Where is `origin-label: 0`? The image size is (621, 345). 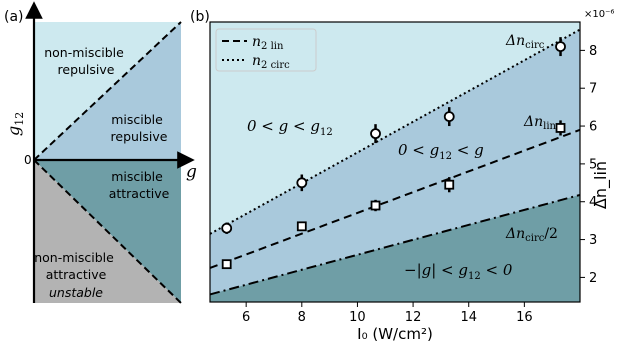 origin-label: 0 is located at coordinates (28, 160).